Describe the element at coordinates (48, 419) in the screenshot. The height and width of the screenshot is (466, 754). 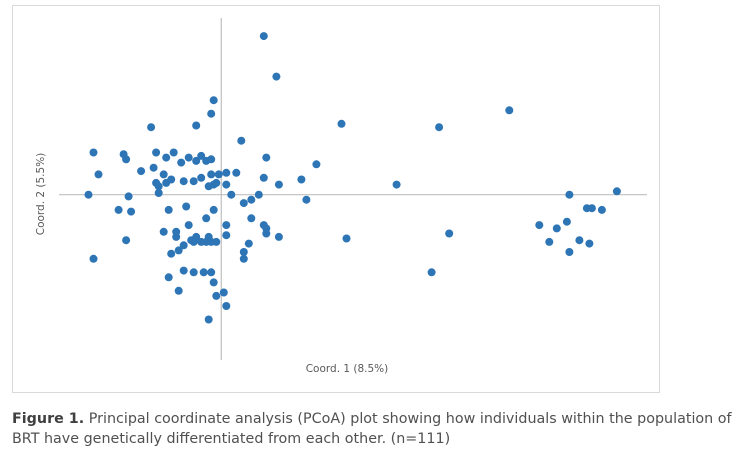
I see `figure-label: Figure 1.` at that location.